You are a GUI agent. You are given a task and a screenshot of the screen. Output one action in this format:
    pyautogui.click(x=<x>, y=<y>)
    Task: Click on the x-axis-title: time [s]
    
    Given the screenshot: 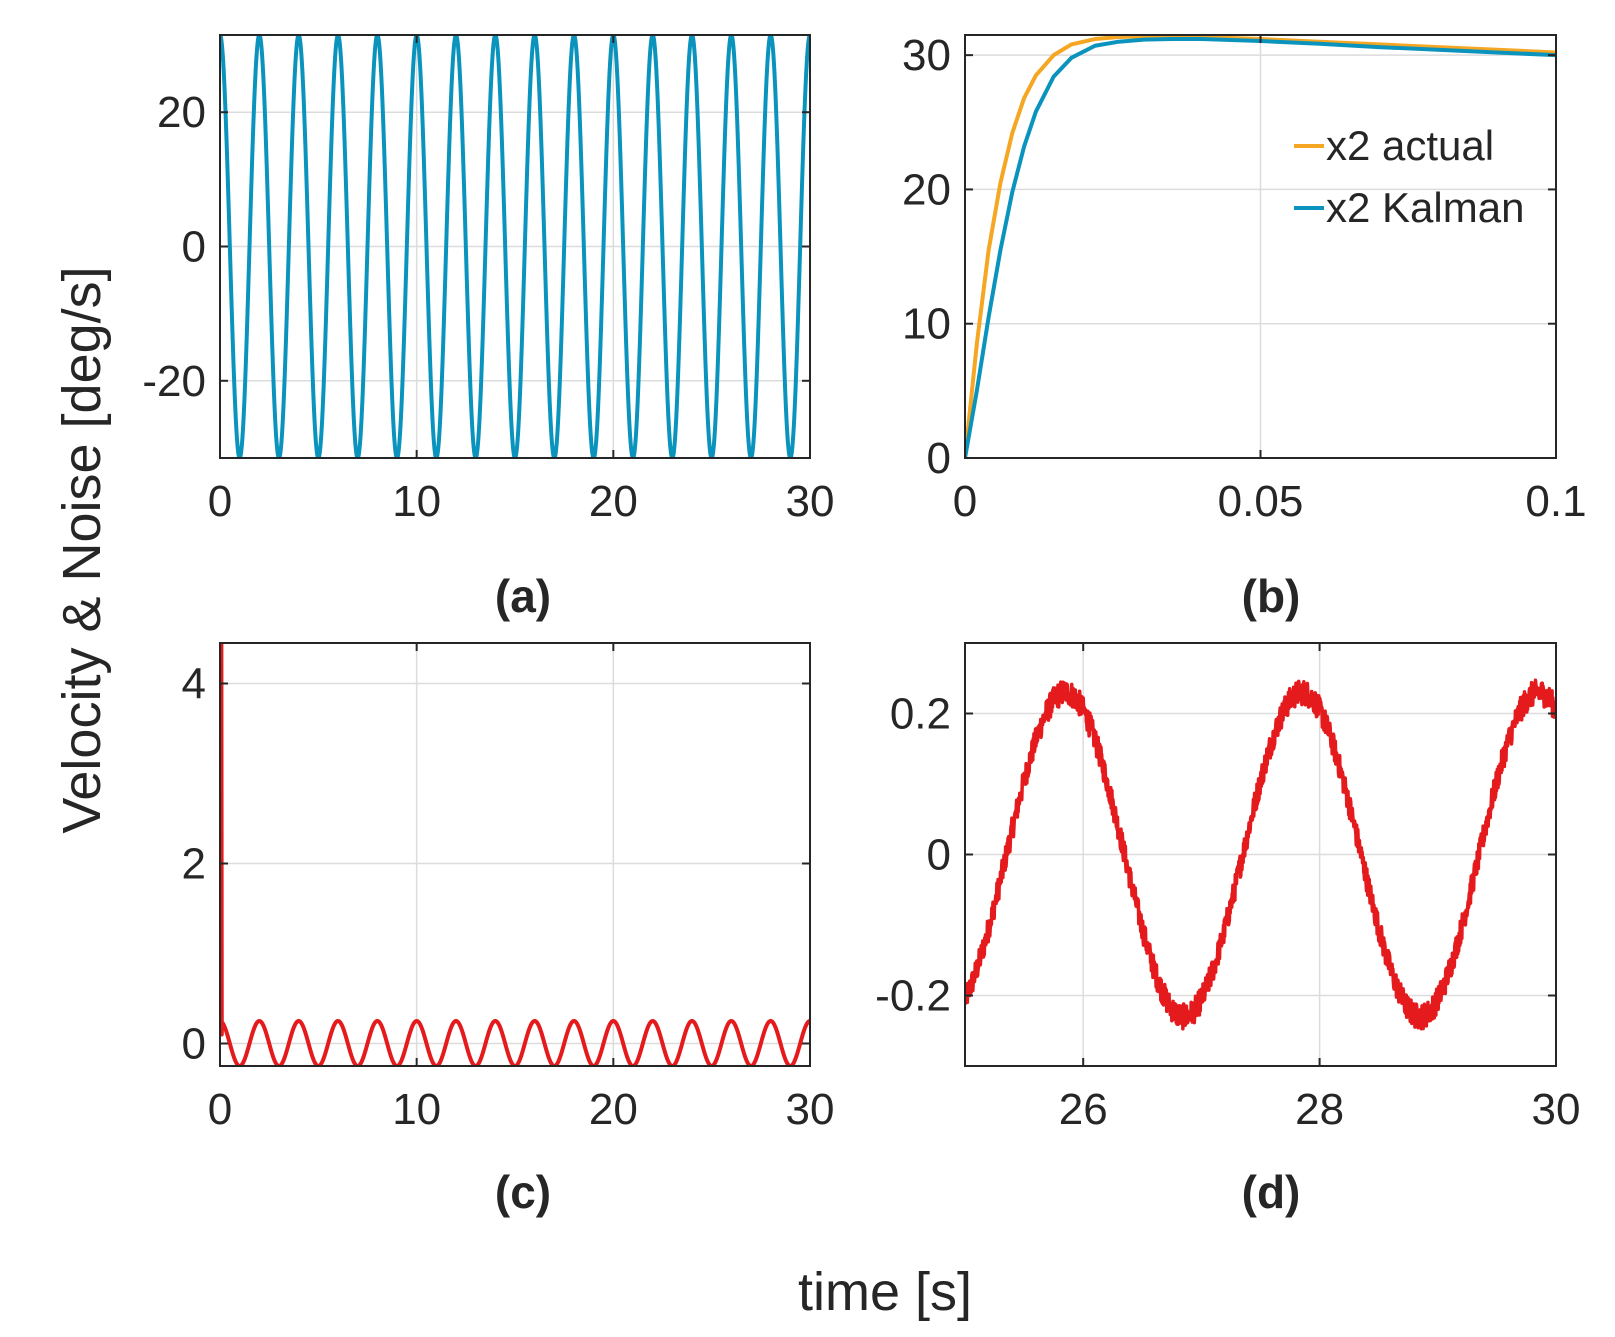 What is the action you would take?
    pyautogui.click(x=885, y=1292)
    